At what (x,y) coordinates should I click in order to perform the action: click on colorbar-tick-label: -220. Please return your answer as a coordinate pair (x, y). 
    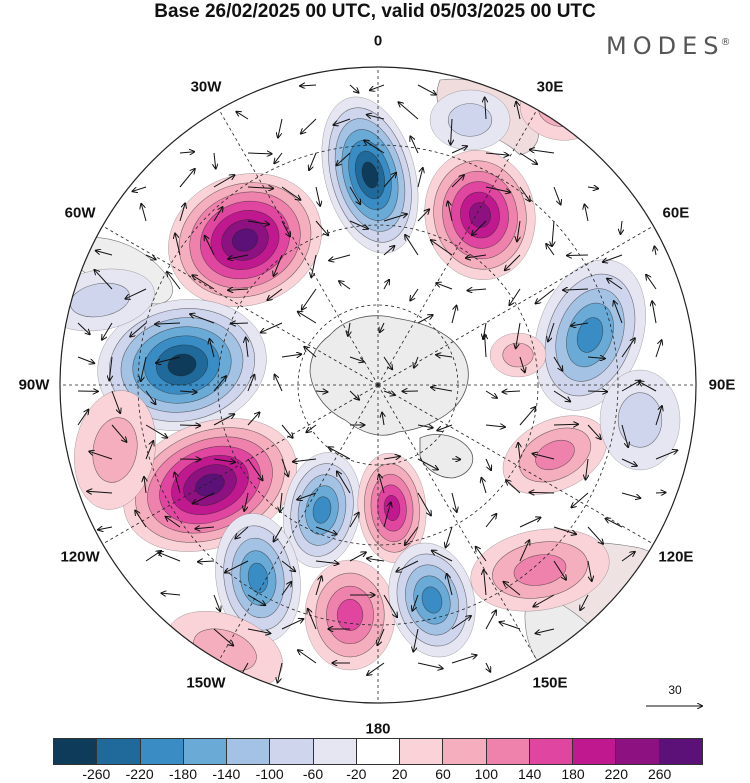
    Looking at the image, I should click on (139, 774).